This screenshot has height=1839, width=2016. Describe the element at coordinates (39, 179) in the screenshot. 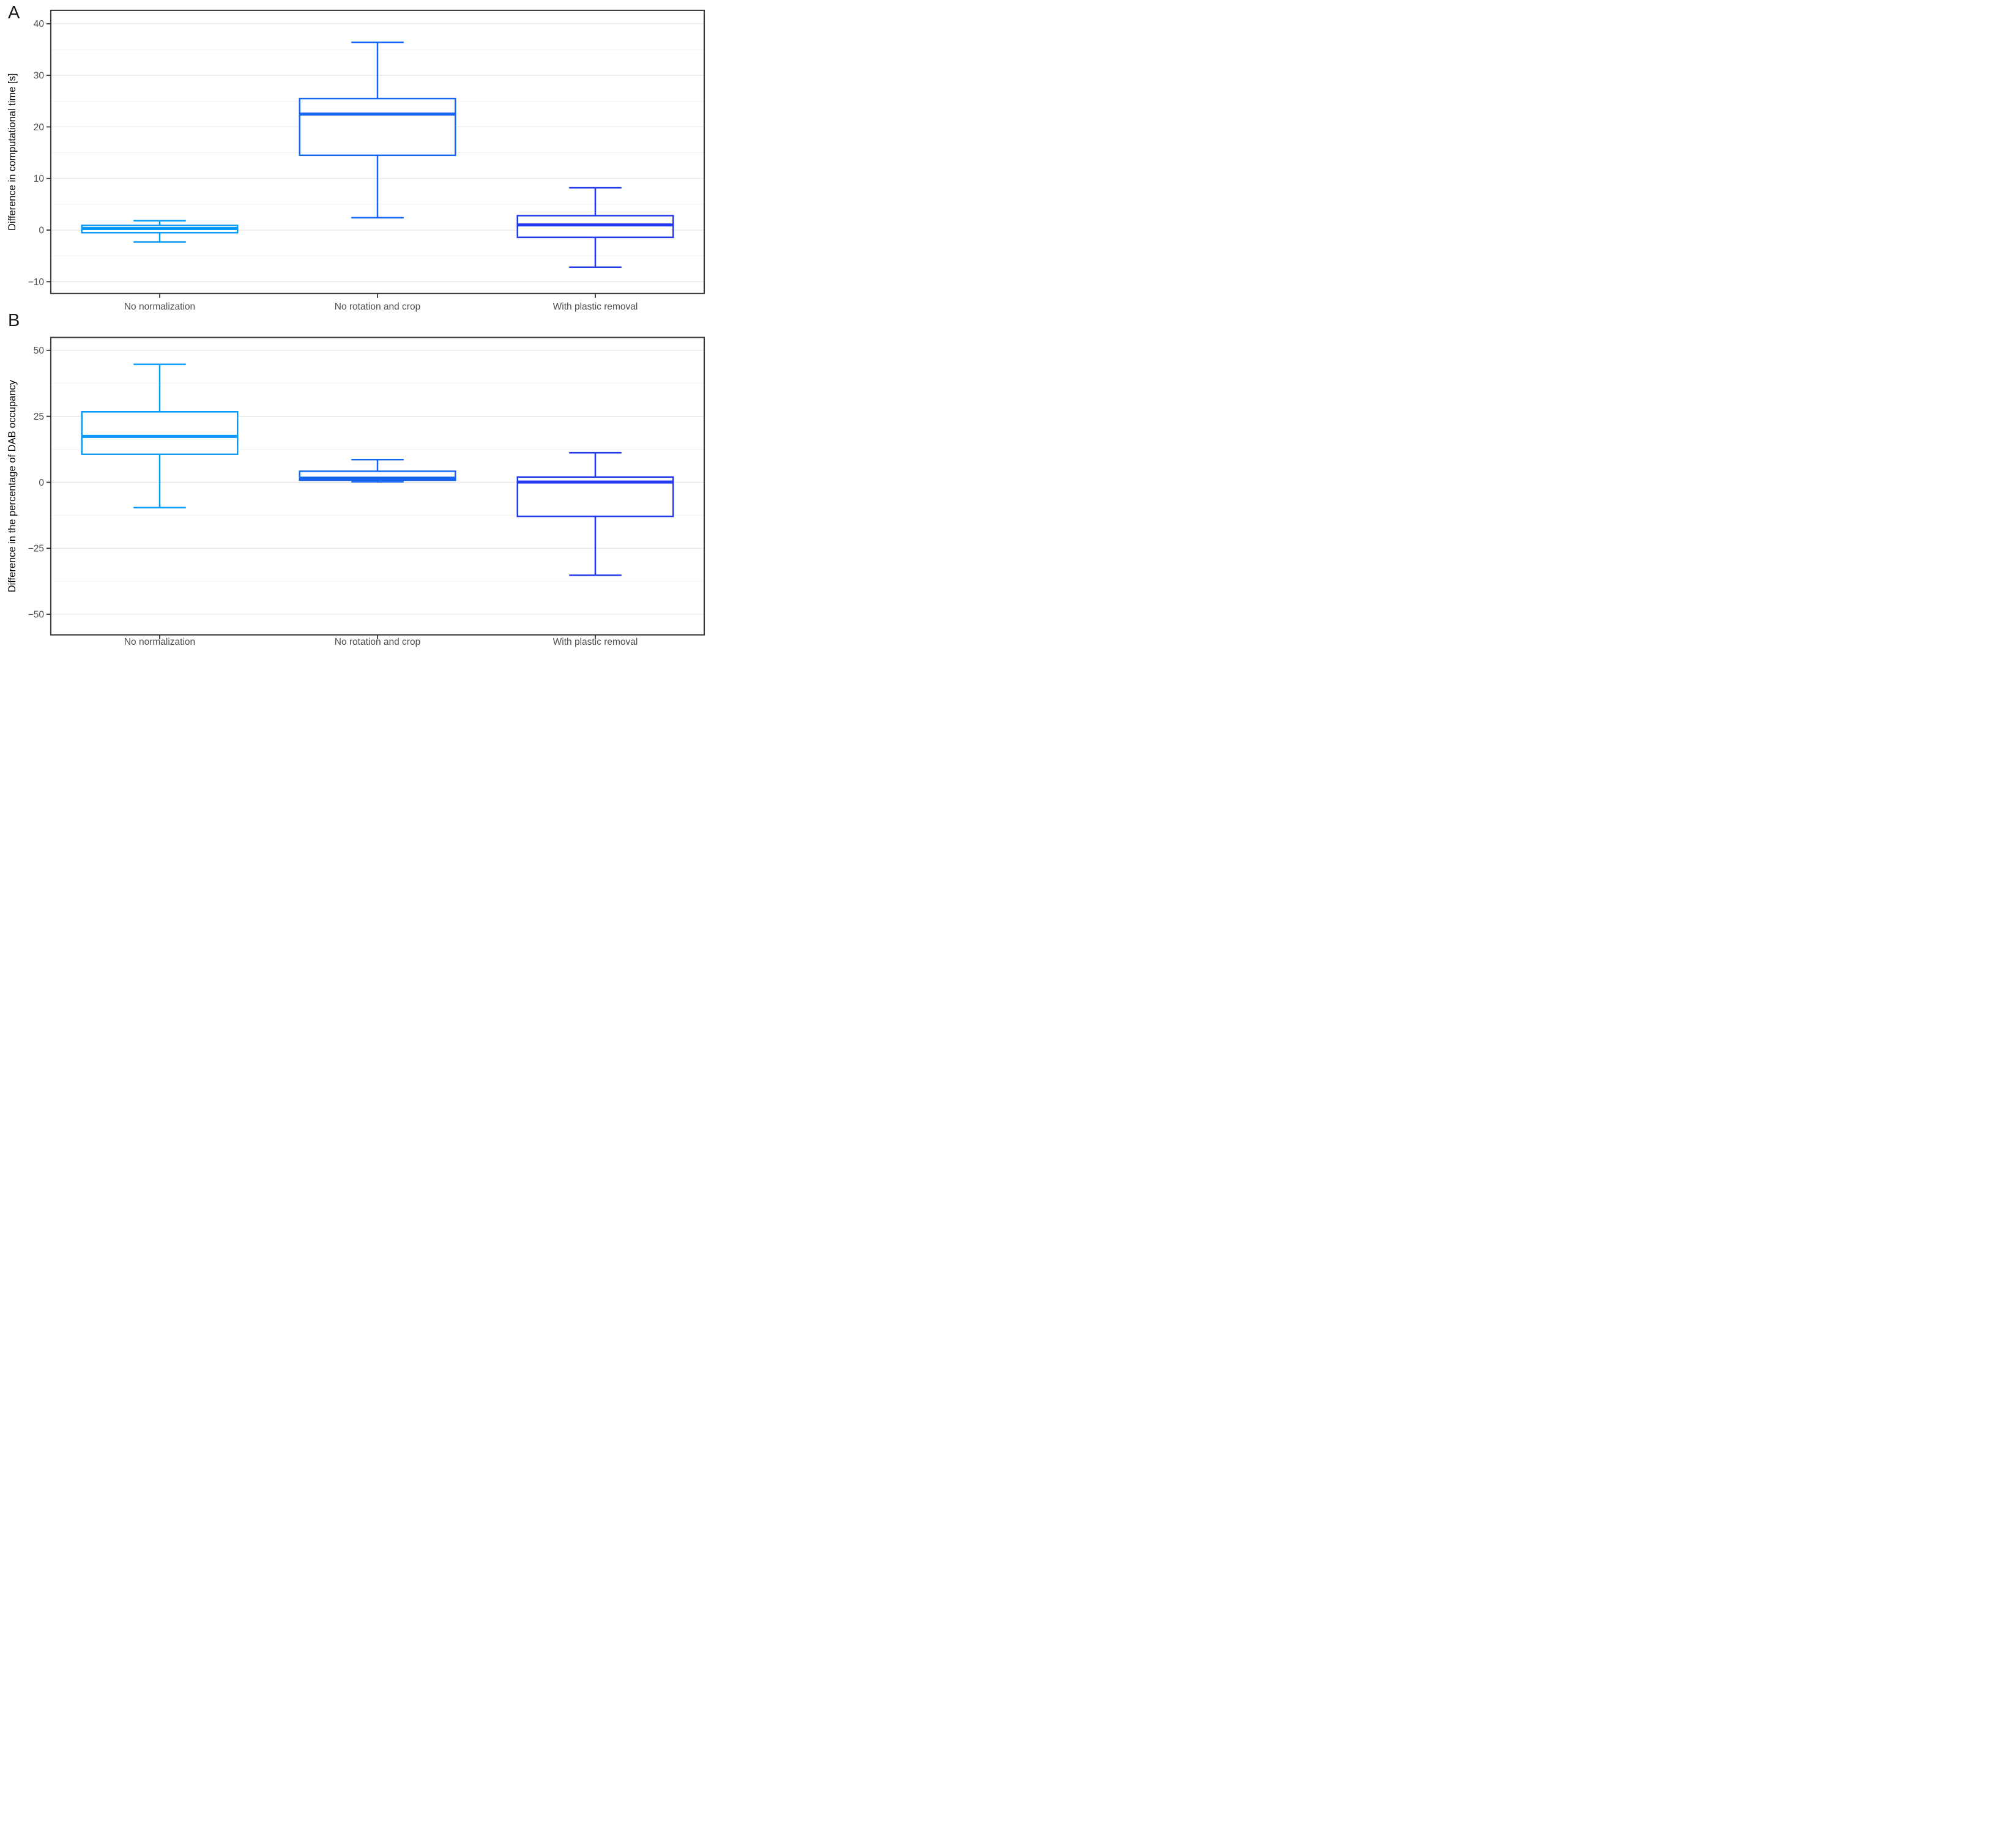

I see `panel-a-y-tick-label: 10` at that location.